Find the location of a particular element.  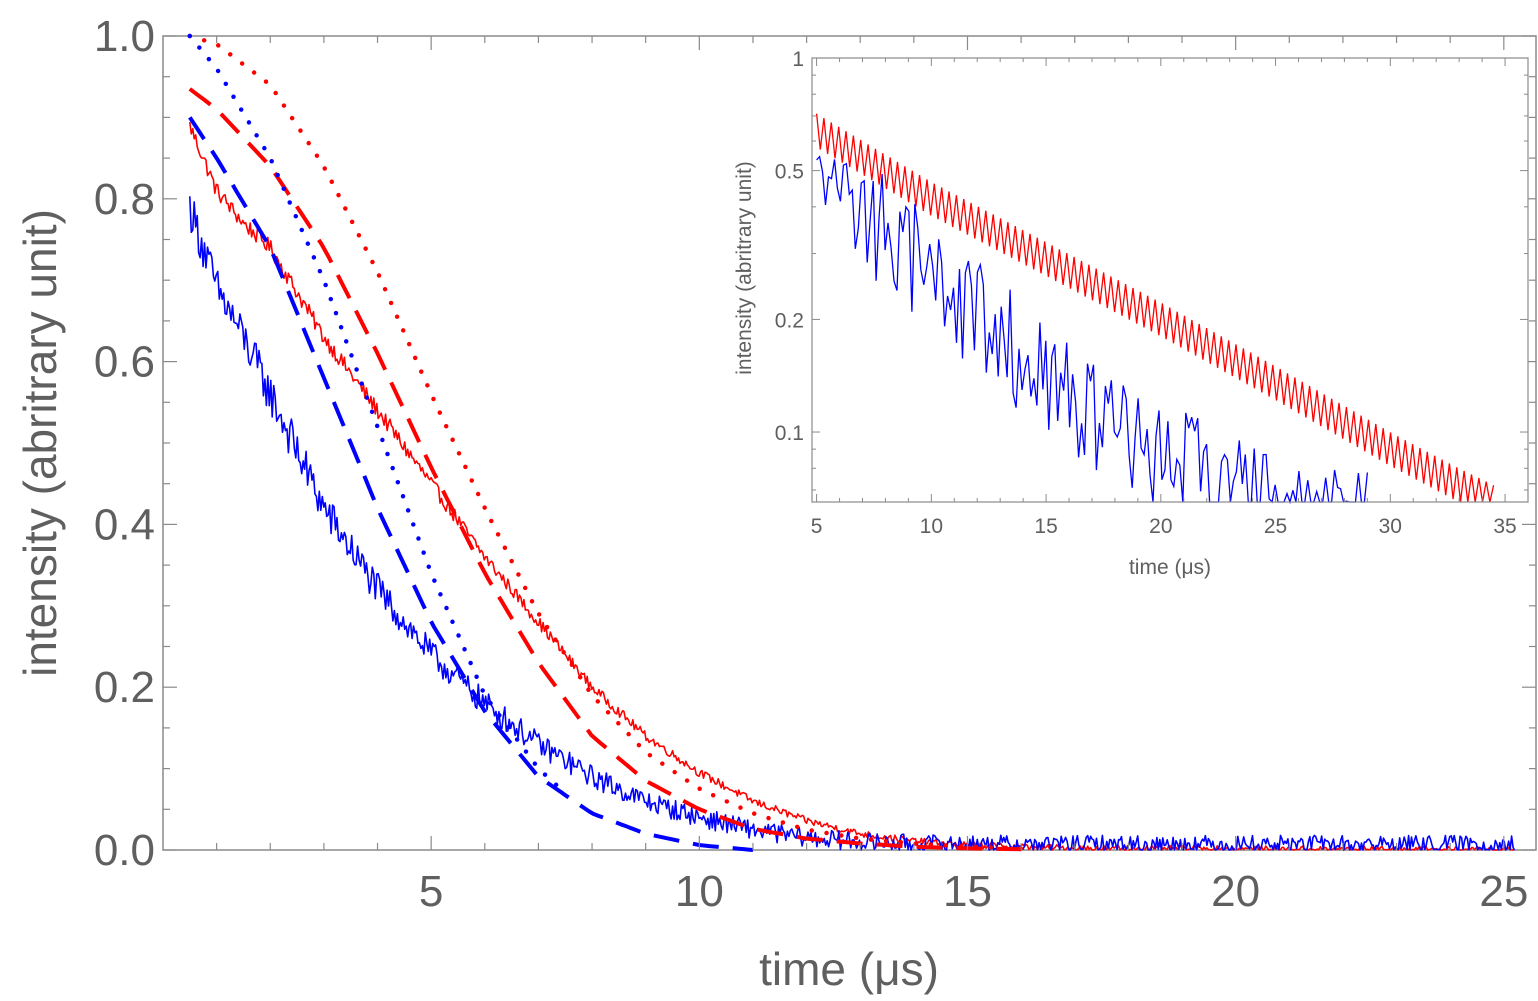

inset-y-tick-label: 0.2 is located at coordinates (789, 320).